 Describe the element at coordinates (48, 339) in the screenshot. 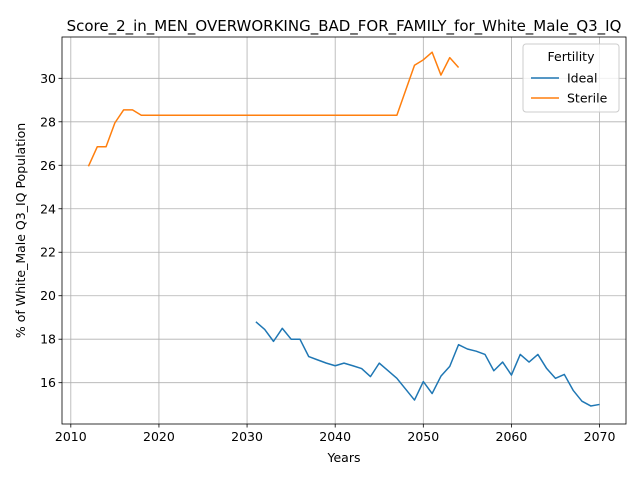

I see `y-tick-label: 18` at that location.